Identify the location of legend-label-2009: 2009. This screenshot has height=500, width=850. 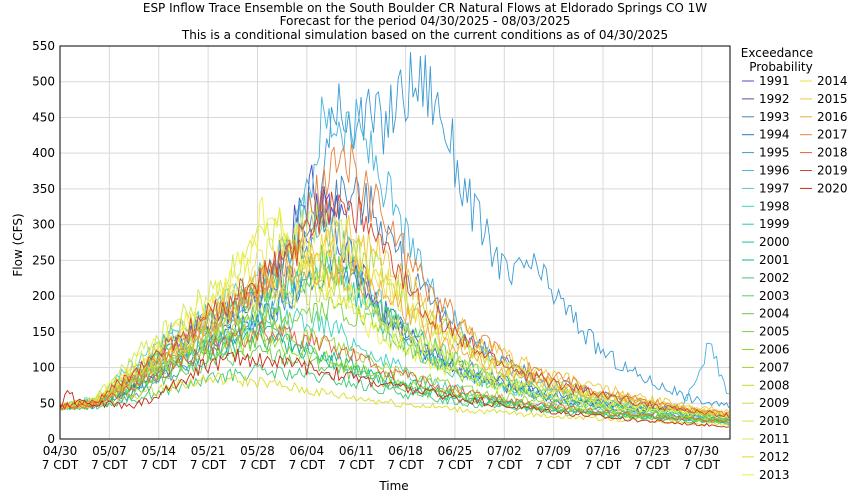
(774, 403).